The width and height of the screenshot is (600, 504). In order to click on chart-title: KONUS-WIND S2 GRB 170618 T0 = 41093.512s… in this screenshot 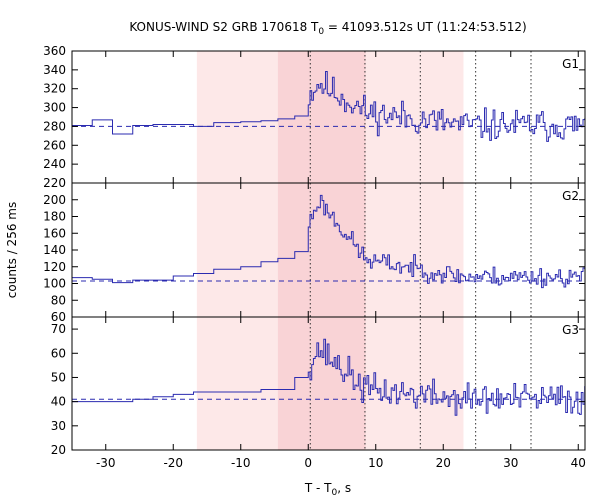, I will do `click(327, 28)`.